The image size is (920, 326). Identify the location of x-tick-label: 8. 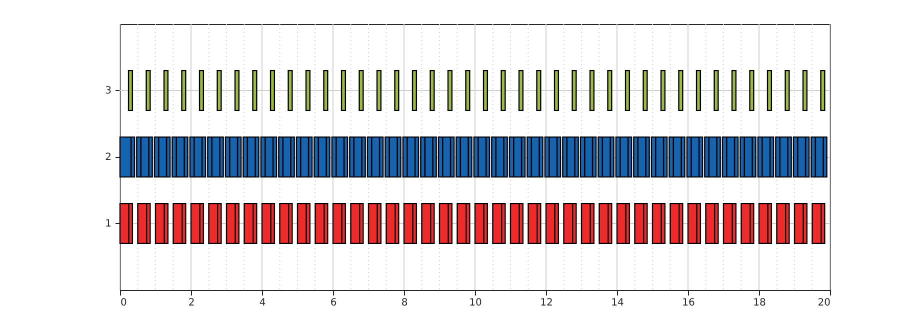
(404, 303).